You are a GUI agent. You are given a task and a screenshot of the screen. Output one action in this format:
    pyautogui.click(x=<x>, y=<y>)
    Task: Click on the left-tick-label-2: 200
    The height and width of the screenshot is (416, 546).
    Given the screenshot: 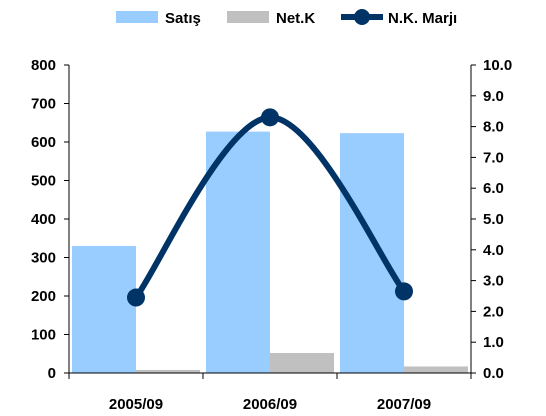 What is the action you would take?
    pyautogui.click(x=43, y=296)
    